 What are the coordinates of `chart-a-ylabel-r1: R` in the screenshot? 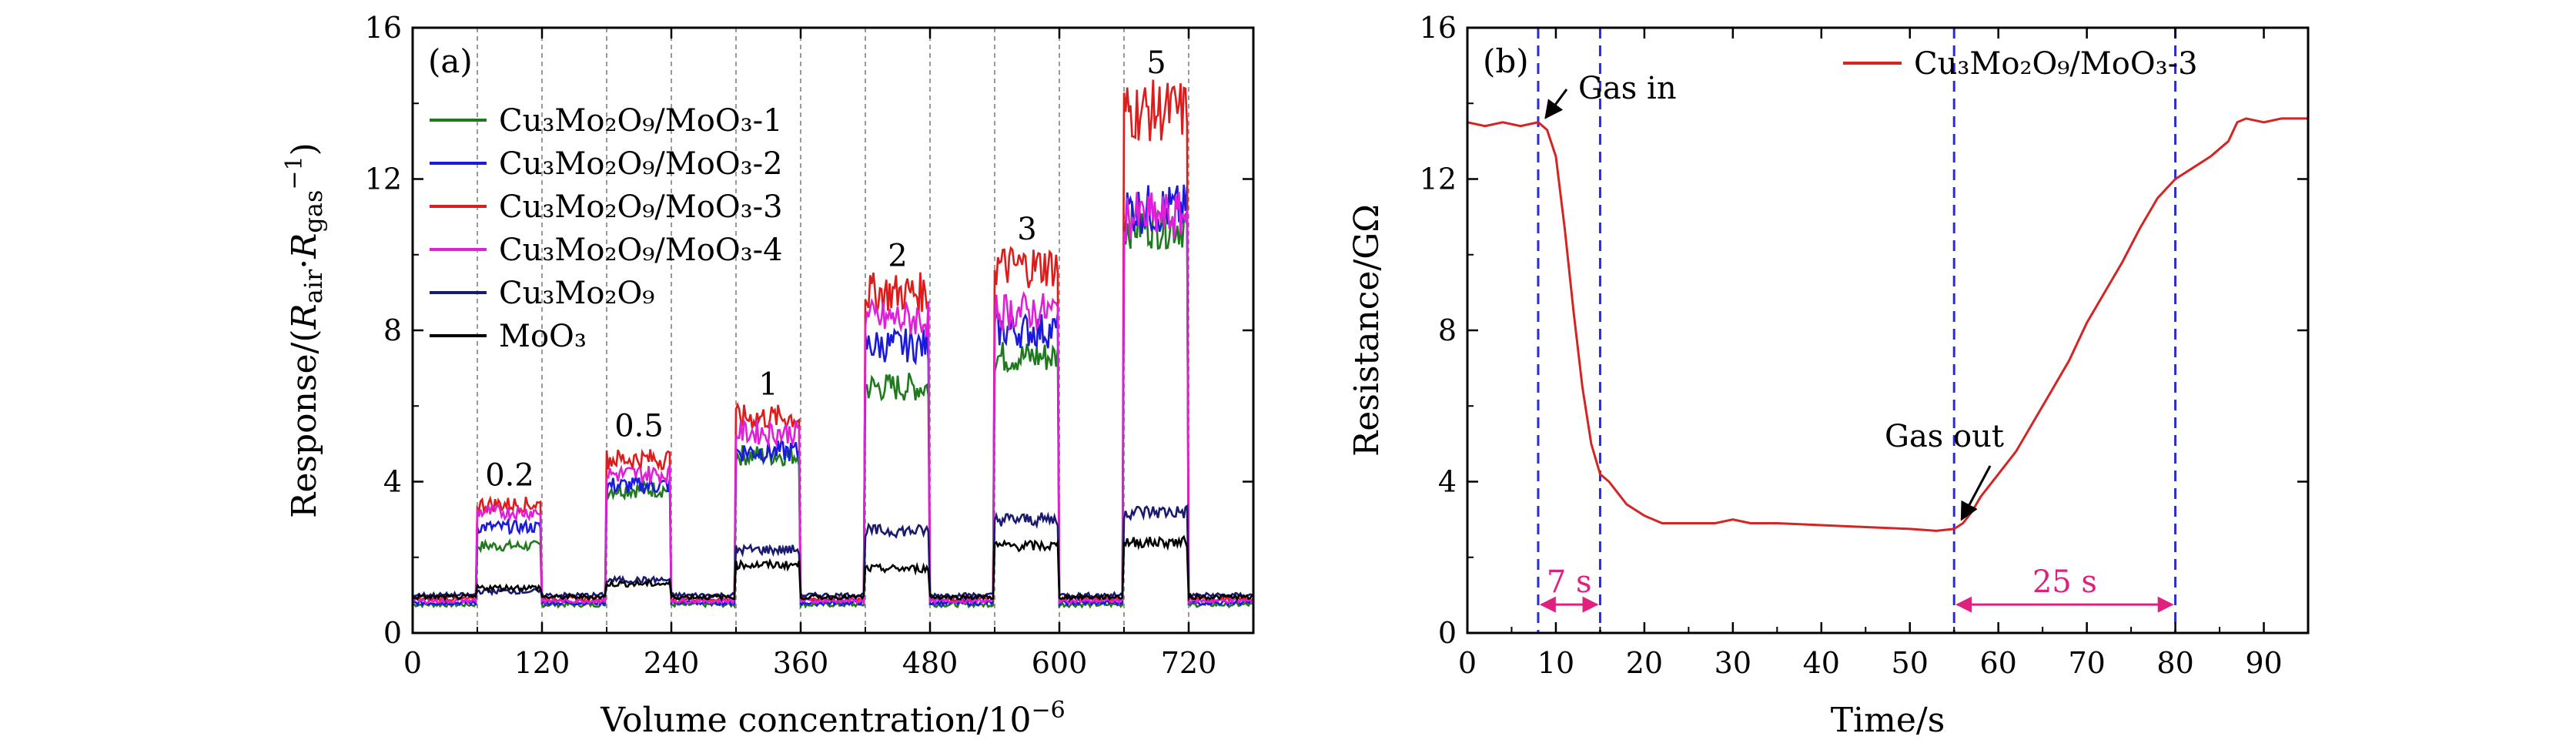 It's located at (305, 316).